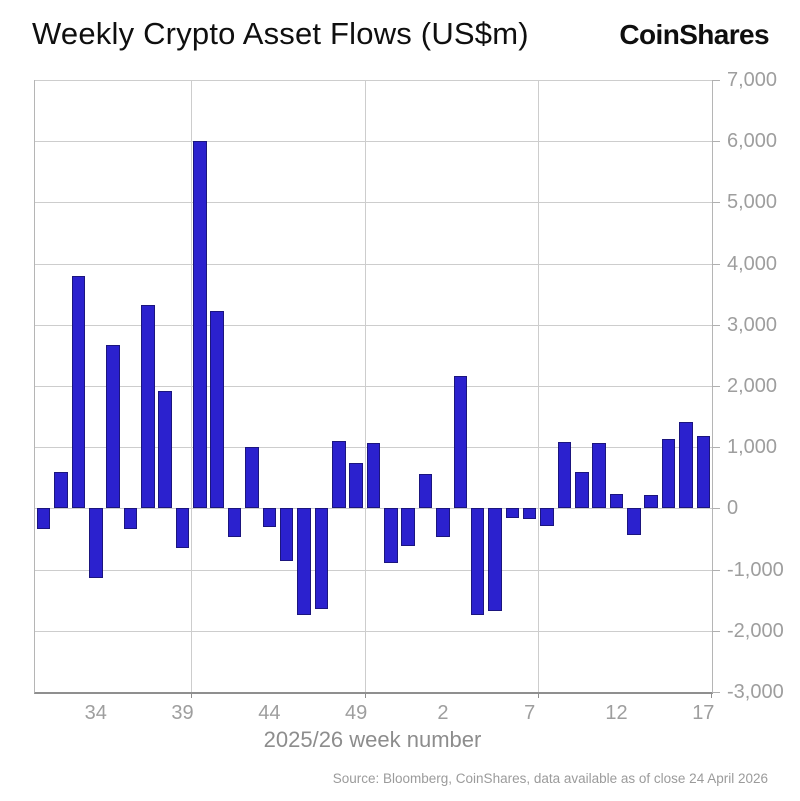 This screenshot has width=800, height=801. What do you see at coordinates (616, 713) in the screenshot?
I see `x-tick-label: 12` at bounding box center [616, 713].